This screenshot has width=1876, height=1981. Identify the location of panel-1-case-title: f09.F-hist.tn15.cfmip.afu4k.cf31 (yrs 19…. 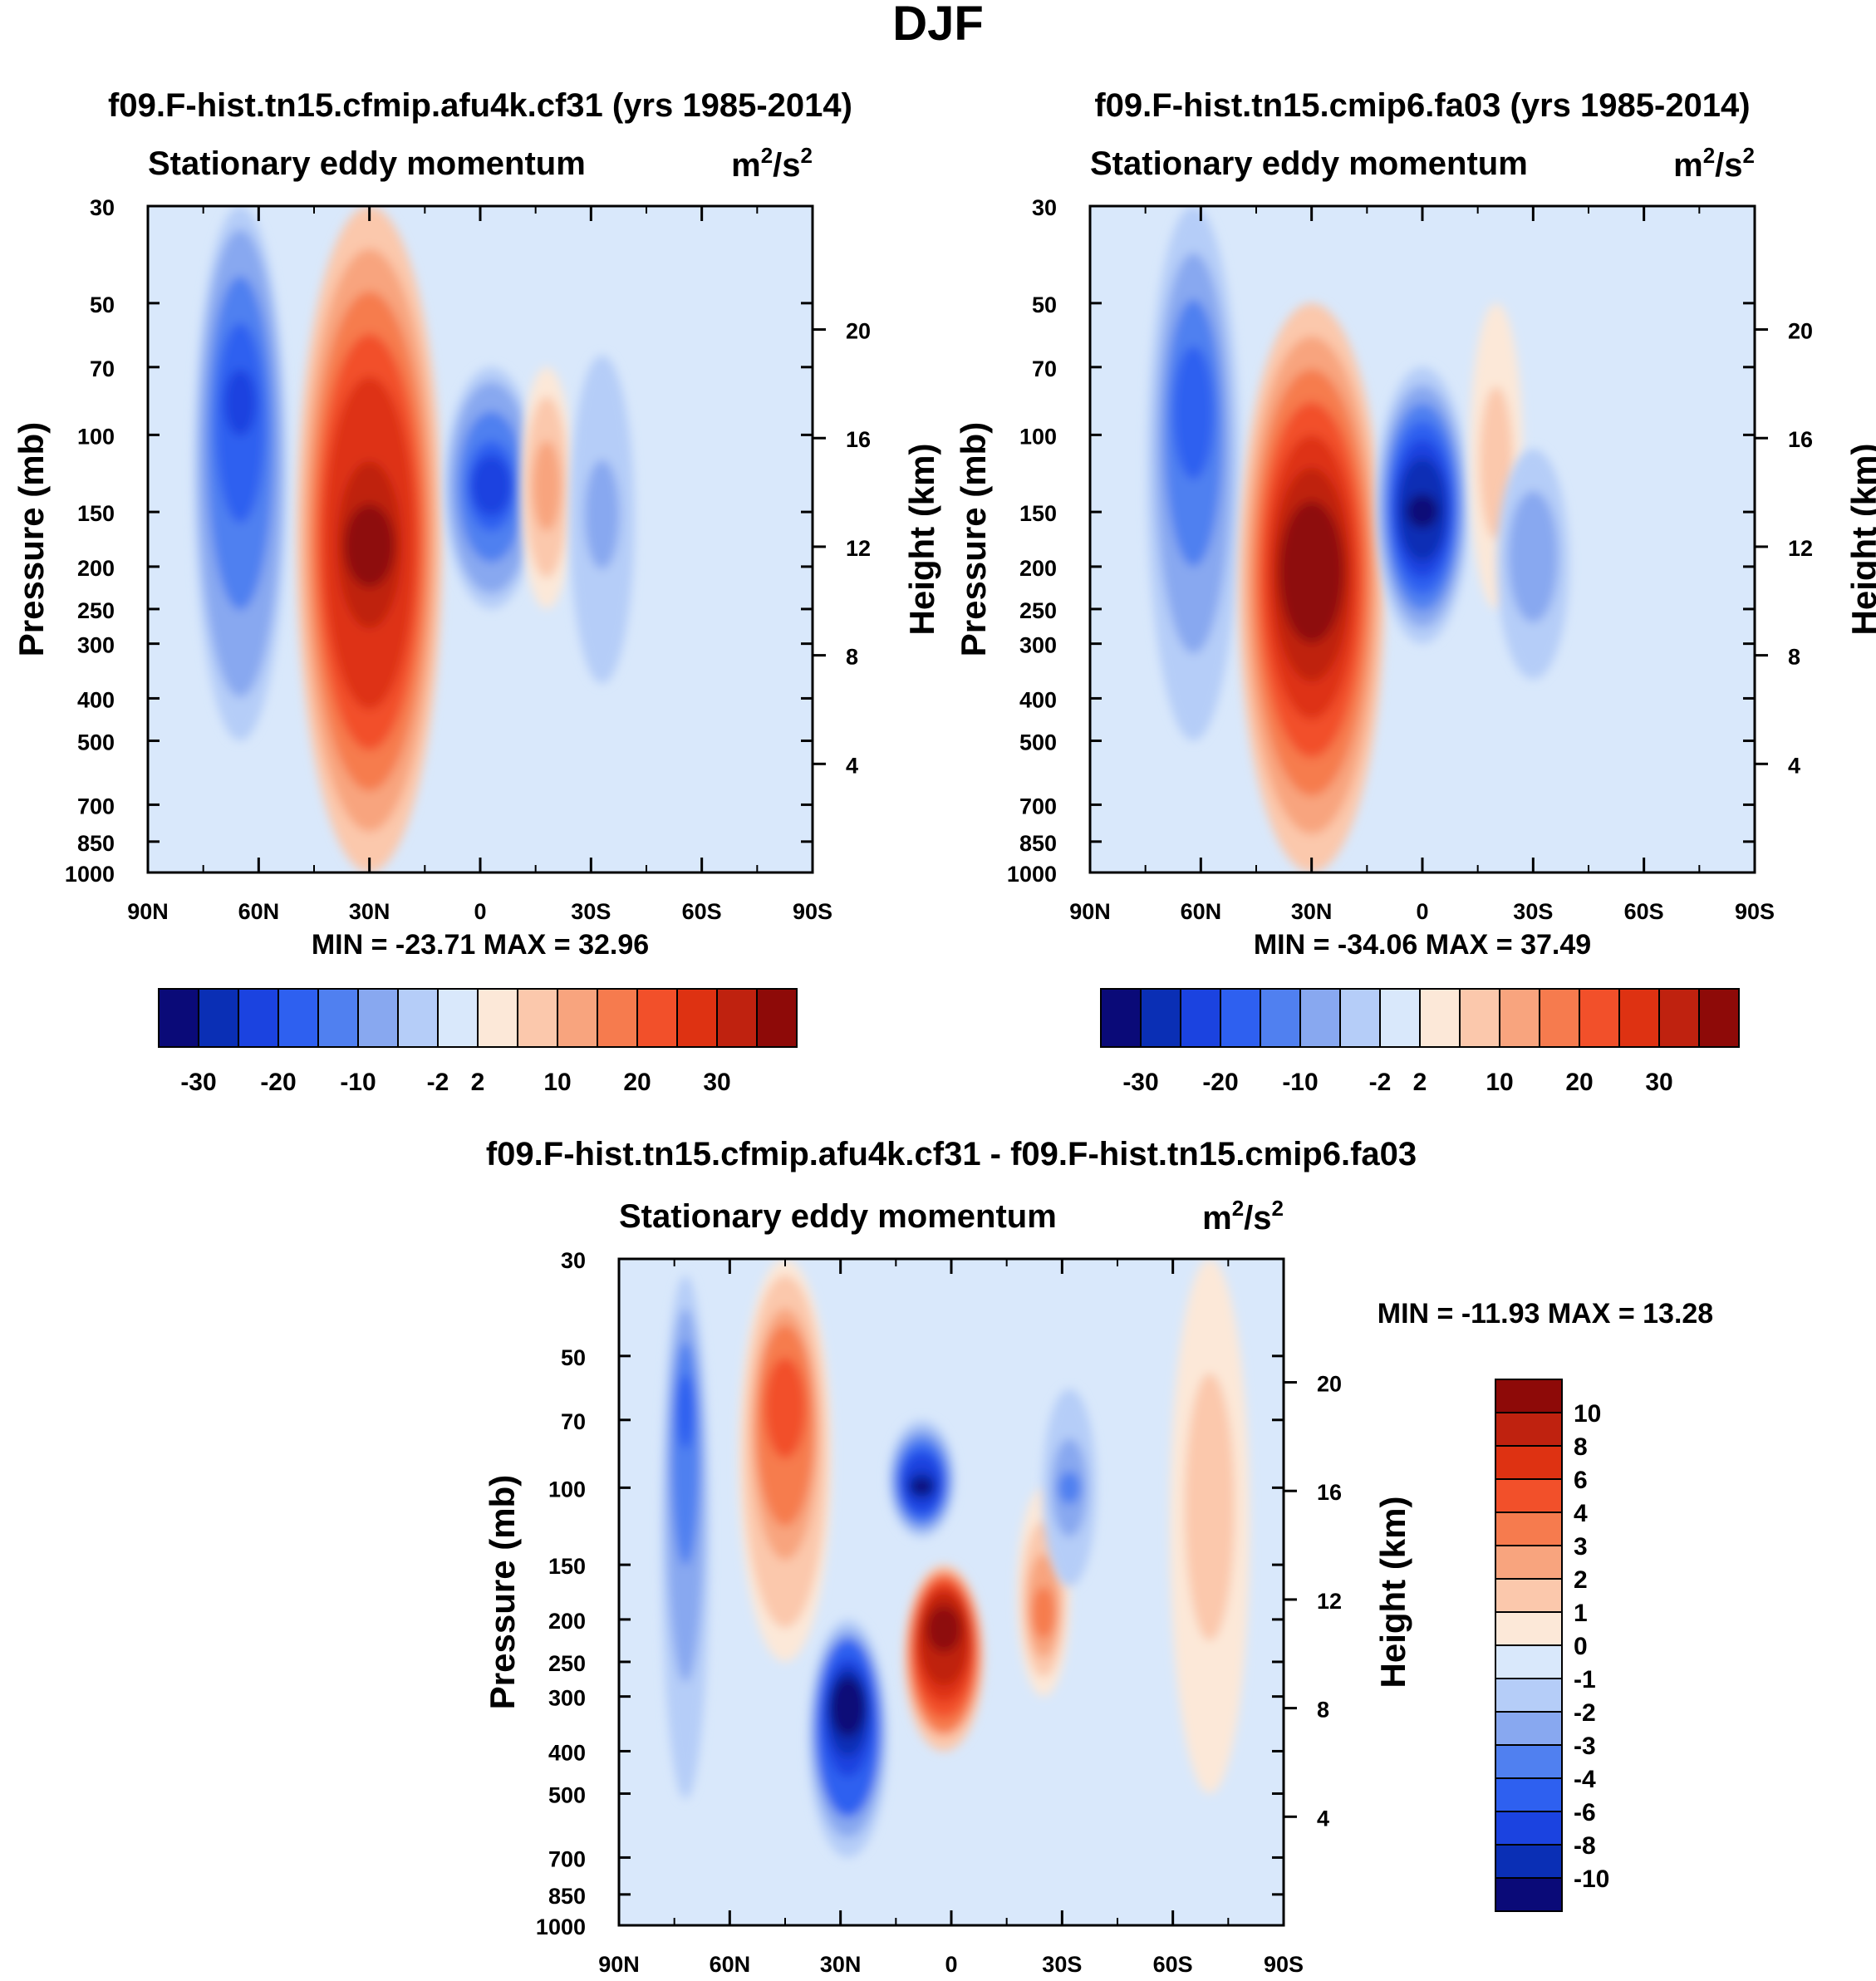
(480, 105).